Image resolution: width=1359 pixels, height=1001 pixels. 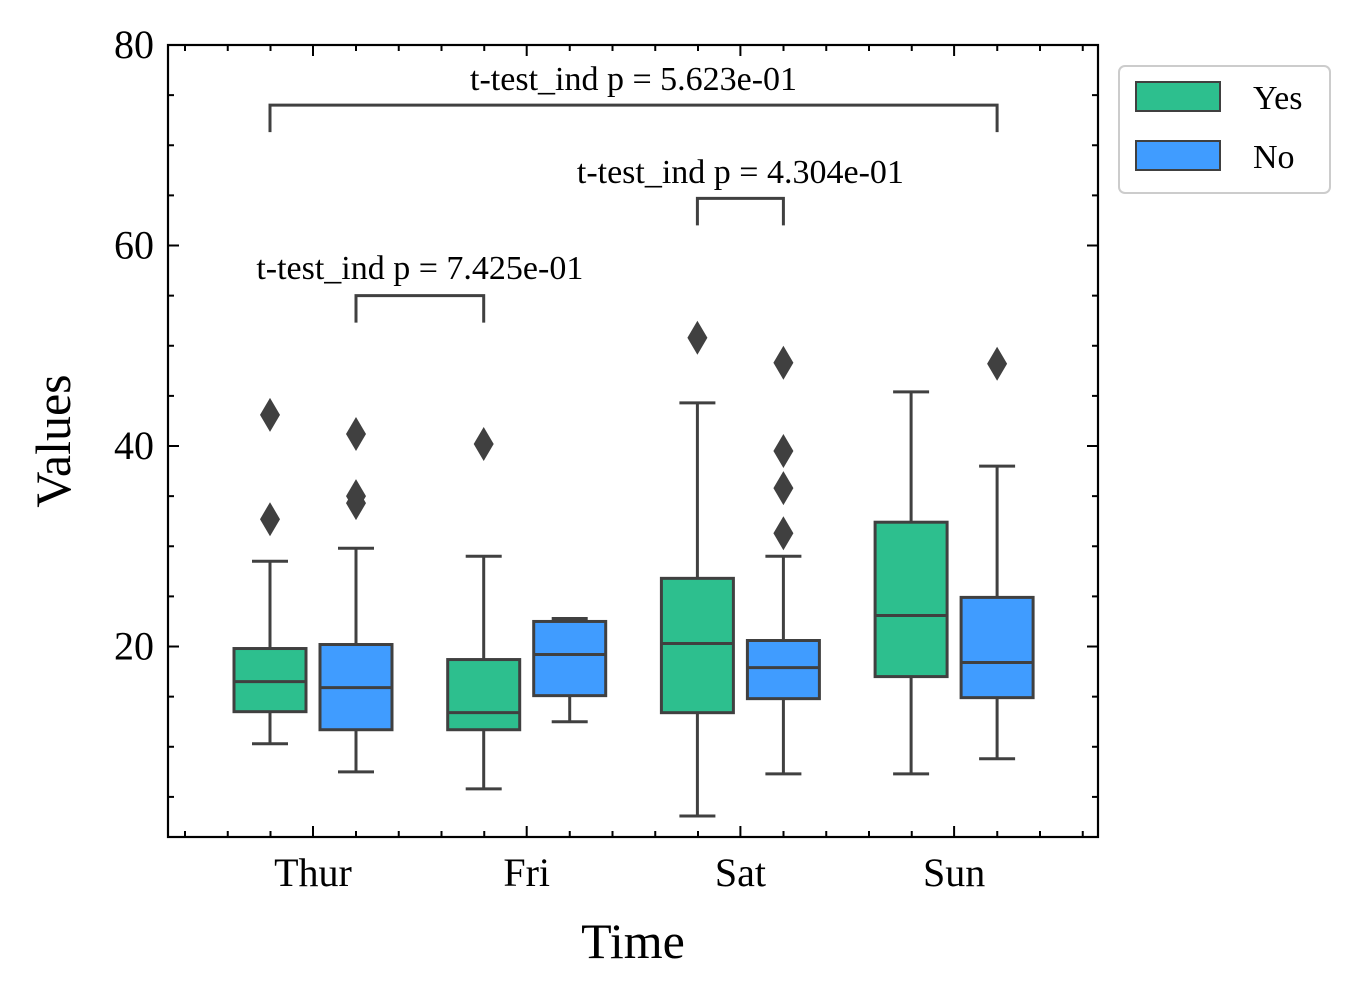 I want to click on box-yes-sun, so click(x=911, y=583).